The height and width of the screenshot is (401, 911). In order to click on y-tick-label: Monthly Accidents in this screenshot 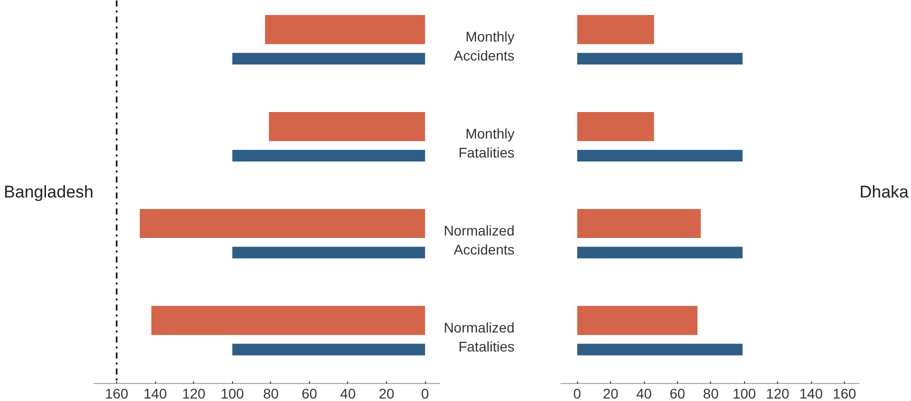, I will do `click(484, 46)`.